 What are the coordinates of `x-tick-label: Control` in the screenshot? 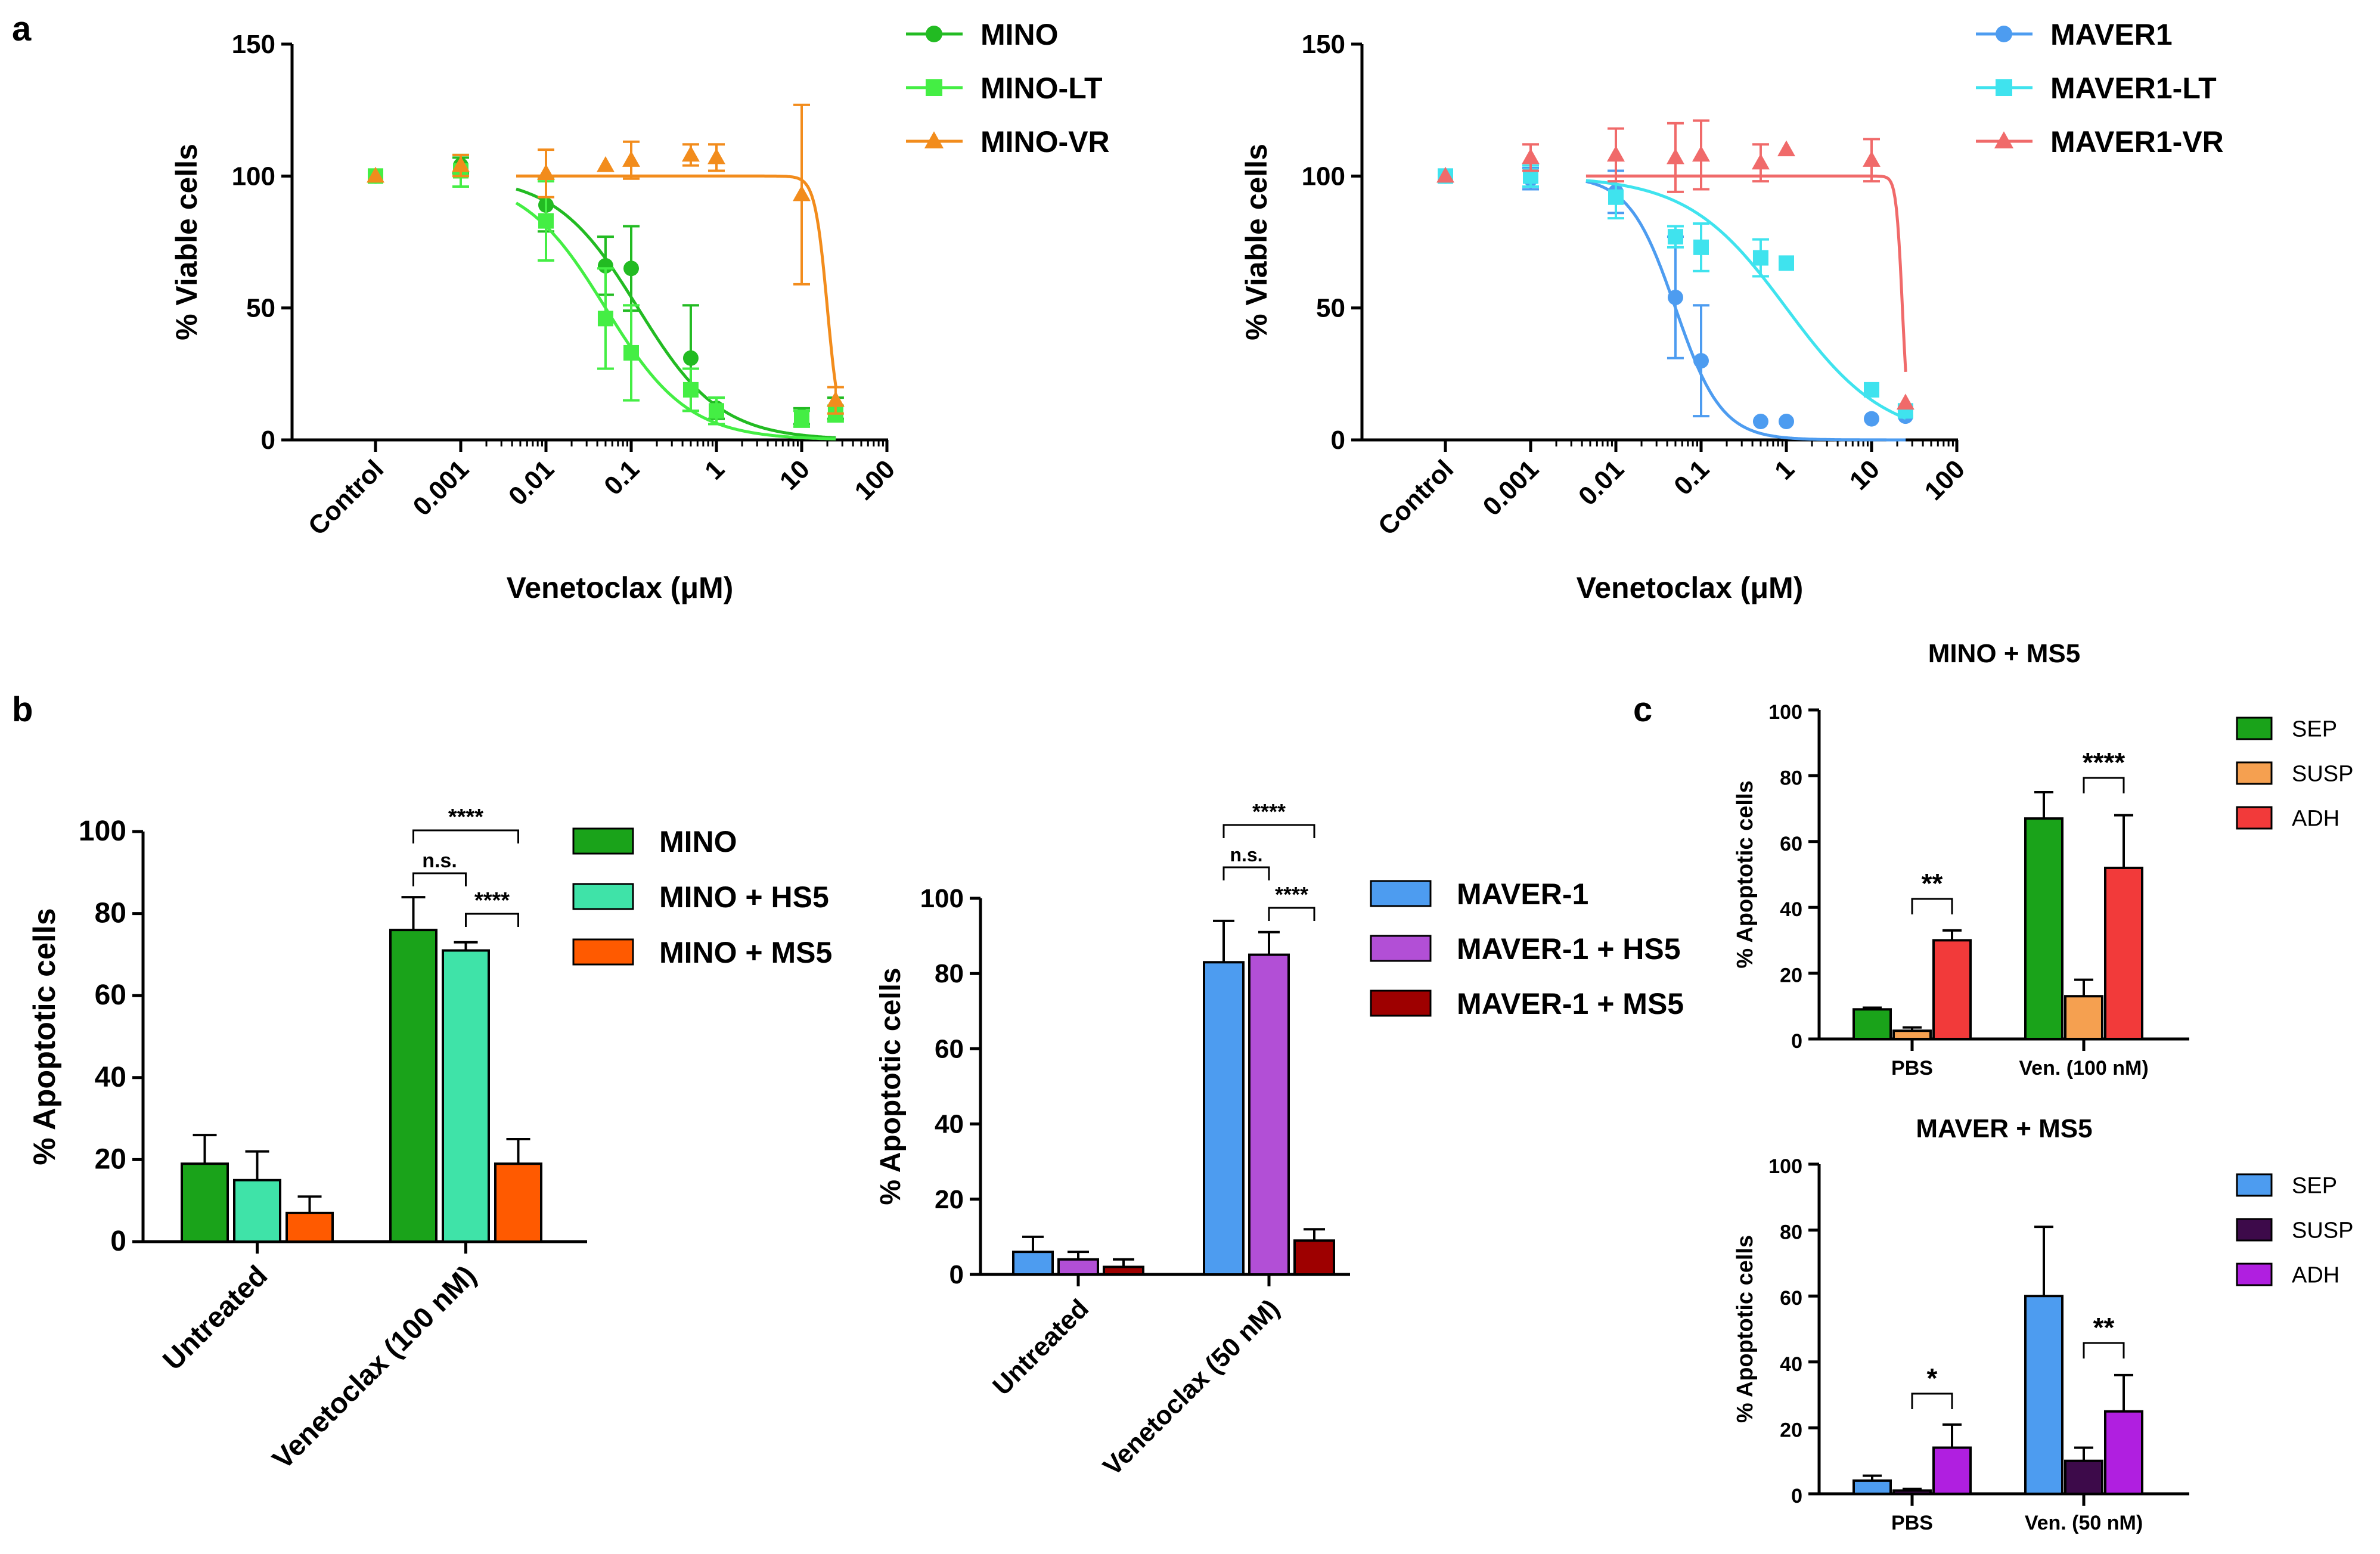 It's located at (346, 497).